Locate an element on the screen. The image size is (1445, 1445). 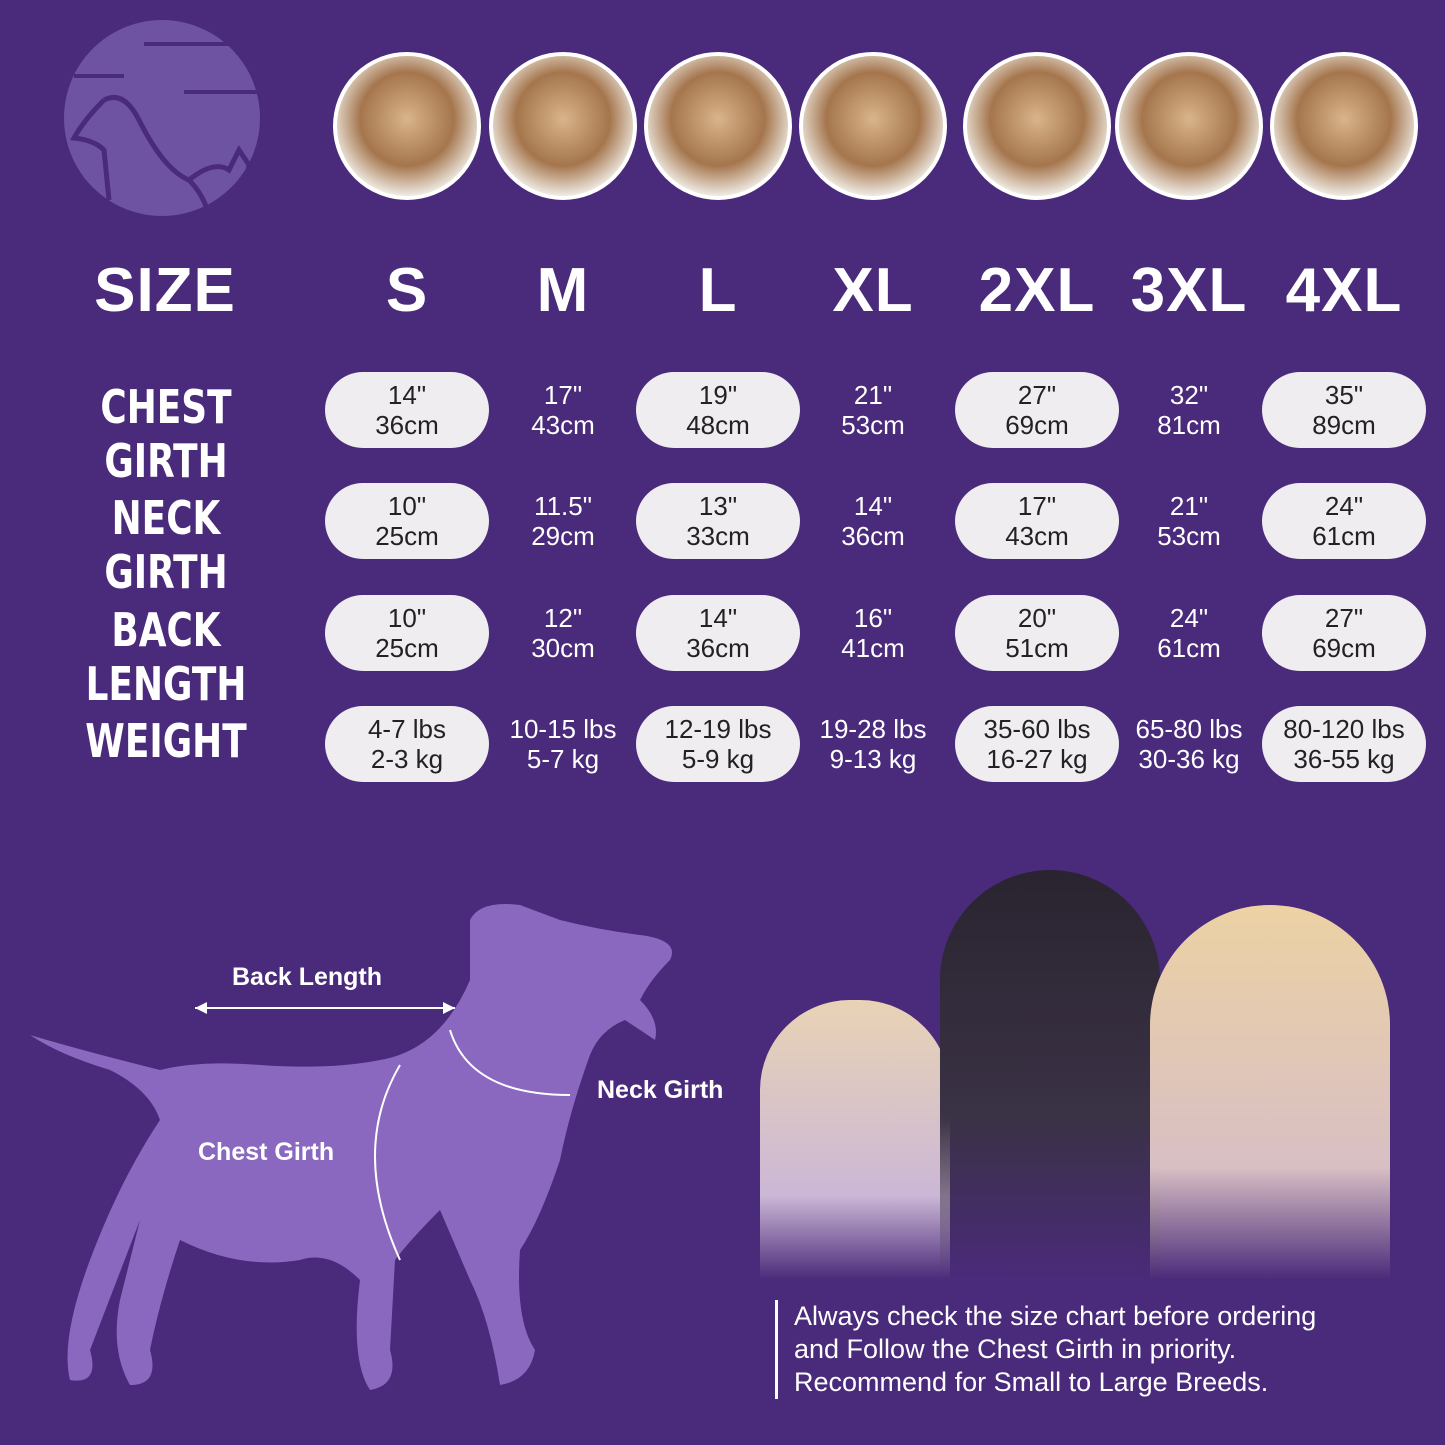
size-s: S is located at coordinates (407, 290).